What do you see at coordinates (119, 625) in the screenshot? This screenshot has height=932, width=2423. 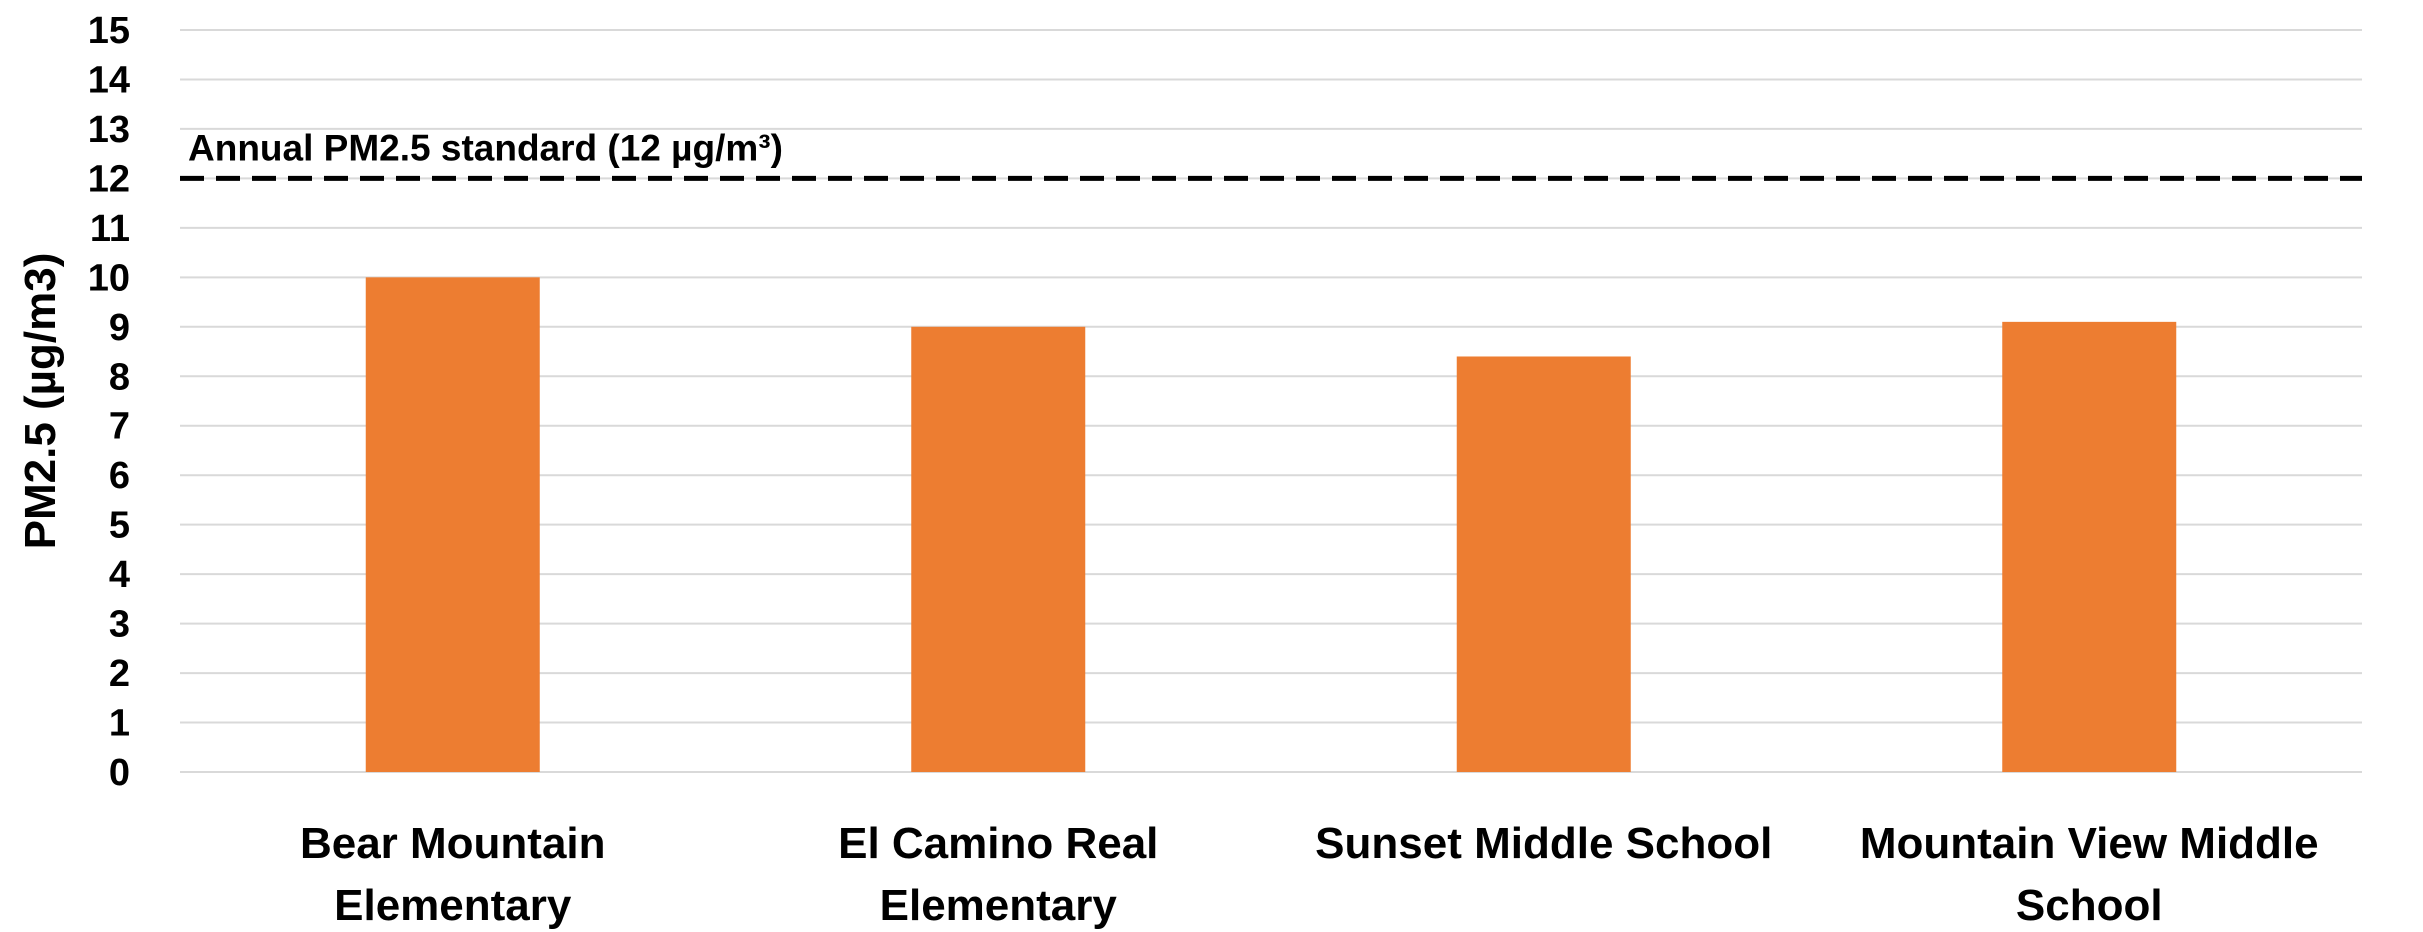 I see `y-tick-label: 3` at bounding box center [119, 625].